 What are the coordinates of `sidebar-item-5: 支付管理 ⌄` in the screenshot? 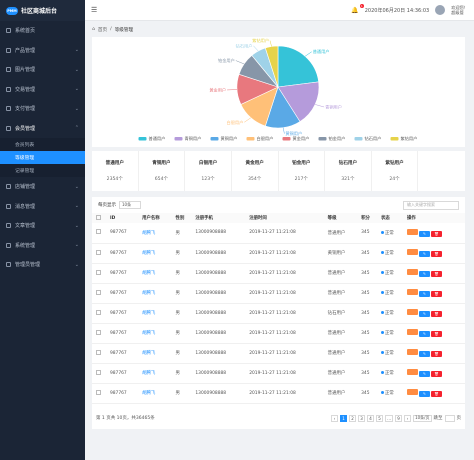 It's located at (42, 109).